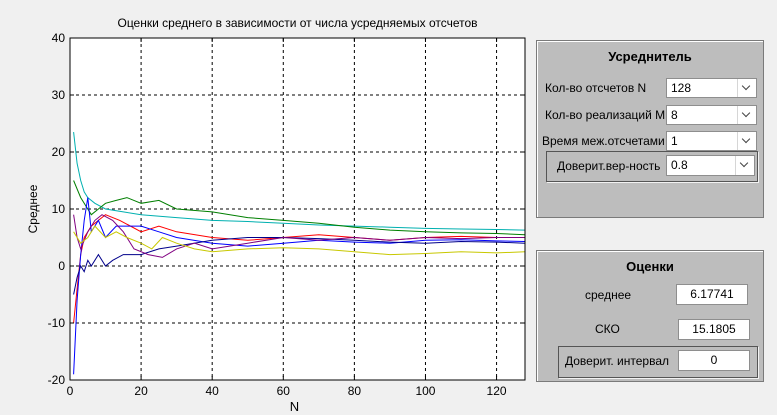  What do you see at coordinates (70, 391) in the screenshot?
I see `x-tick-label: 0` at bounding box center [70, 391].